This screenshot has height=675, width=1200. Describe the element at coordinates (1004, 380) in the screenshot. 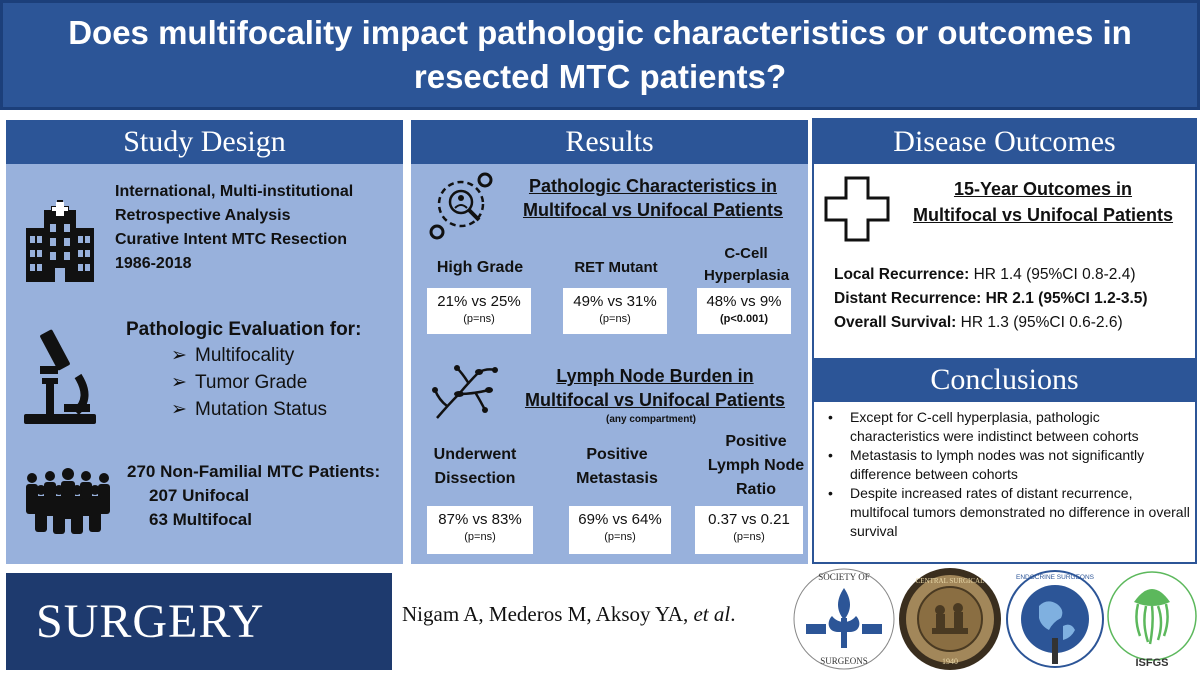

I see `conclusions-heading: Conclusions` at that location.